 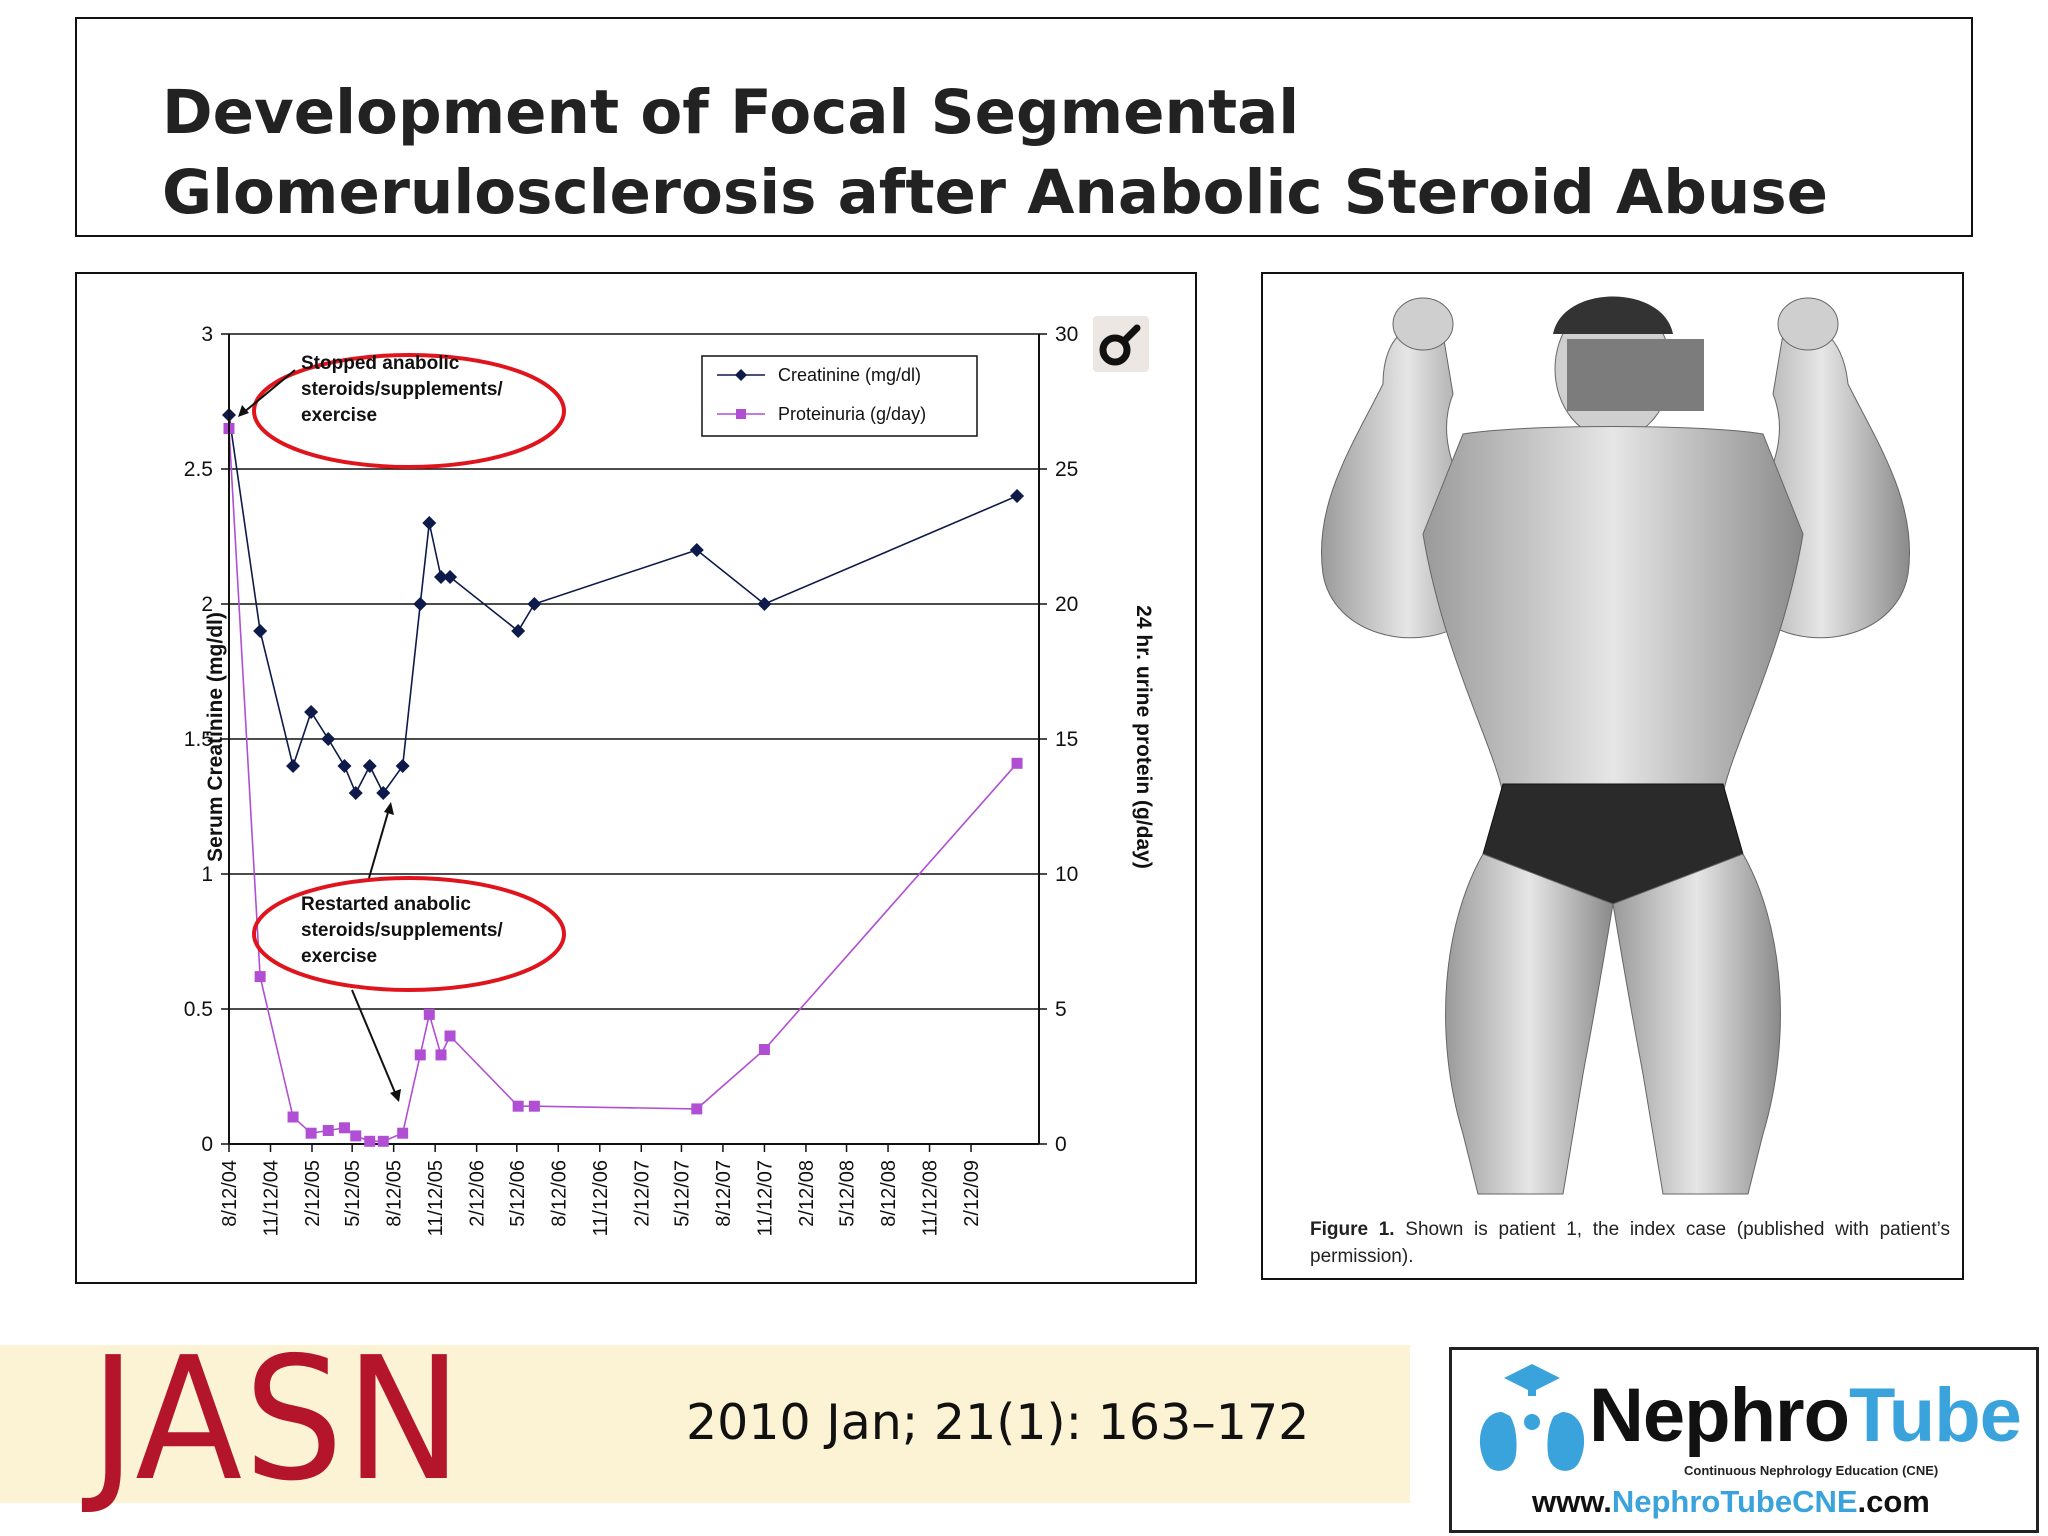 What do you see at coordinates (931, 1198) in the screenshot?
I see `x-tick-label: 11/12/08` at bounding box center [931, 1198].